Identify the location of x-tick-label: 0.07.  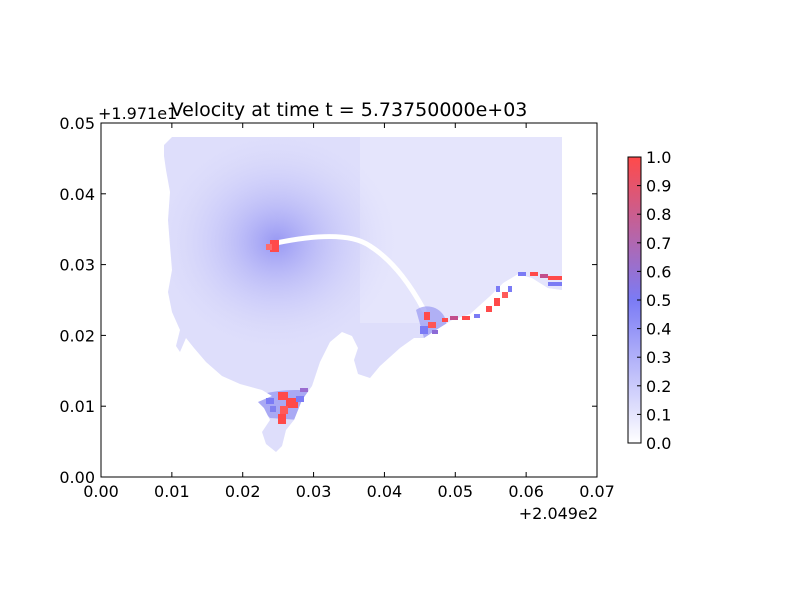
(597, 491).